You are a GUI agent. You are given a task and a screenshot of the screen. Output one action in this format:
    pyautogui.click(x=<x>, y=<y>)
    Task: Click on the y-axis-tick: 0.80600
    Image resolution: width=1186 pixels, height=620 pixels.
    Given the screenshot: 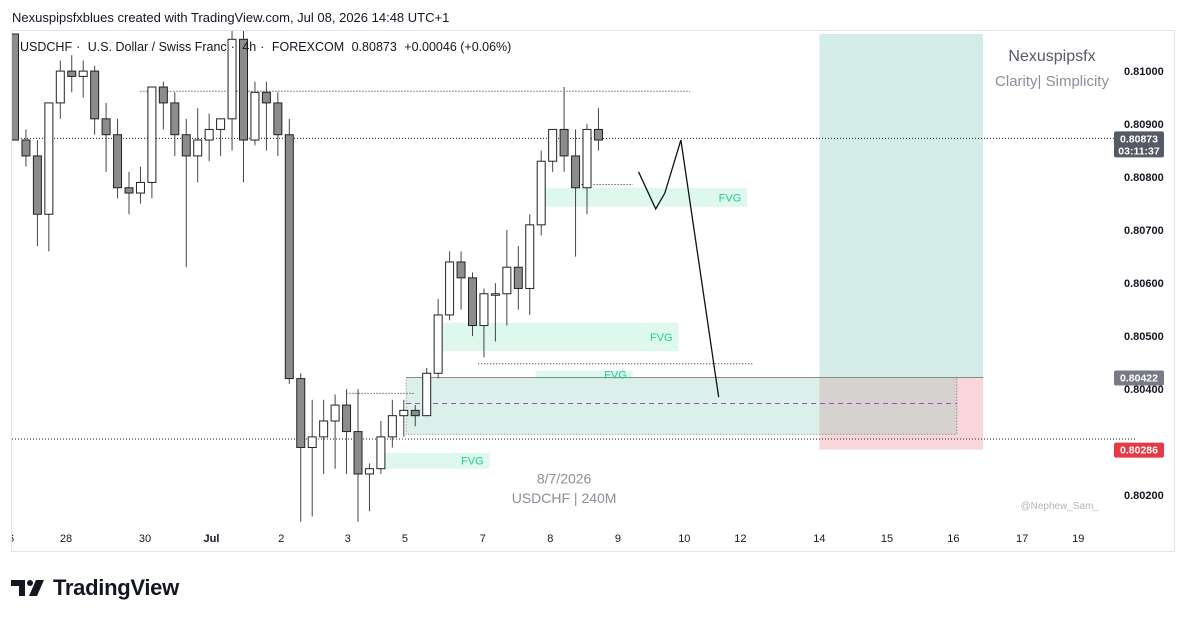 What is the action you would take?
    pyautogui.click(x=1144, y=284)
    